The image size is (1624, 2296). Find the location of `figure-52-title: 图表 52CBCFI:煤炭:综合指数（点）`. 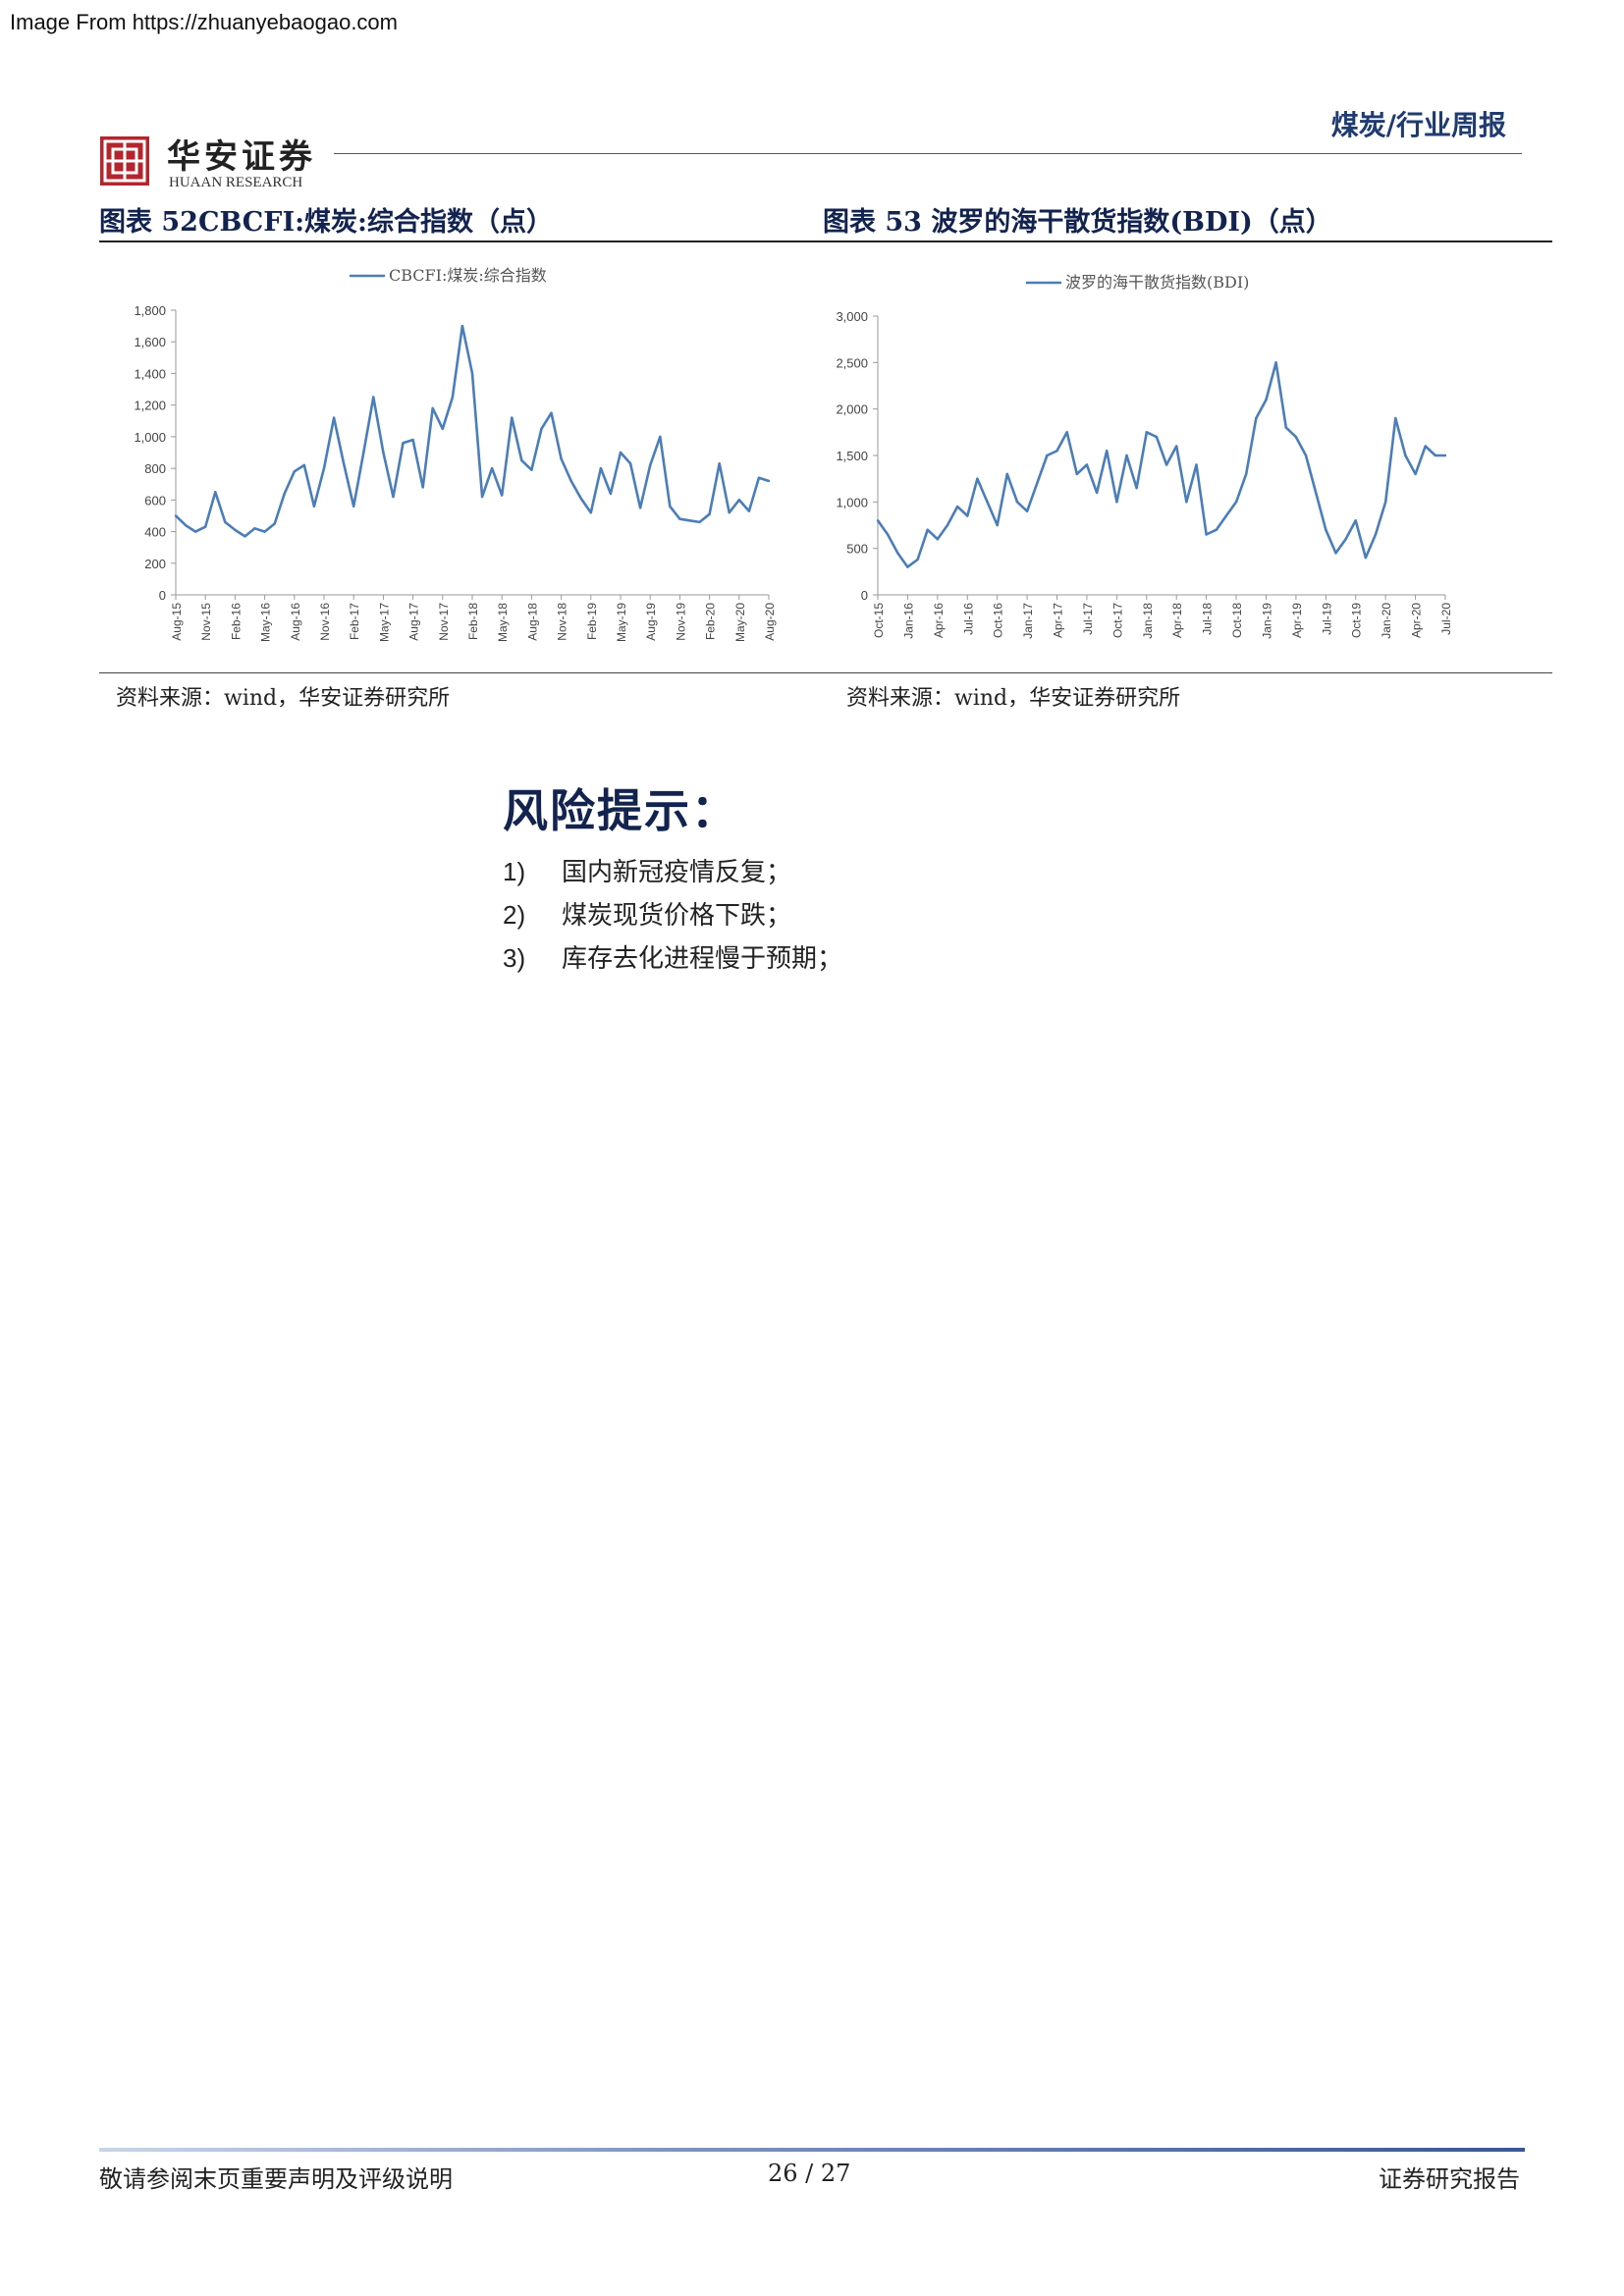

figure-52-title: 图表 52CBCFI:煤炭:综合指数（点） is located at coordinates (326, 222).